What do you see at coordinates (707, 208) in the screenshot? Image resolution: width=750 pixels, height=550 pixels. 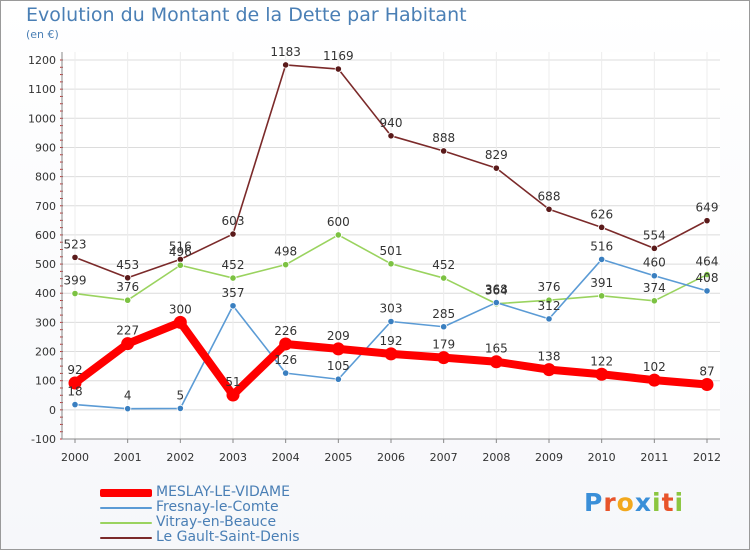 I see `data-label: 649` at bounding box center [707, 208].